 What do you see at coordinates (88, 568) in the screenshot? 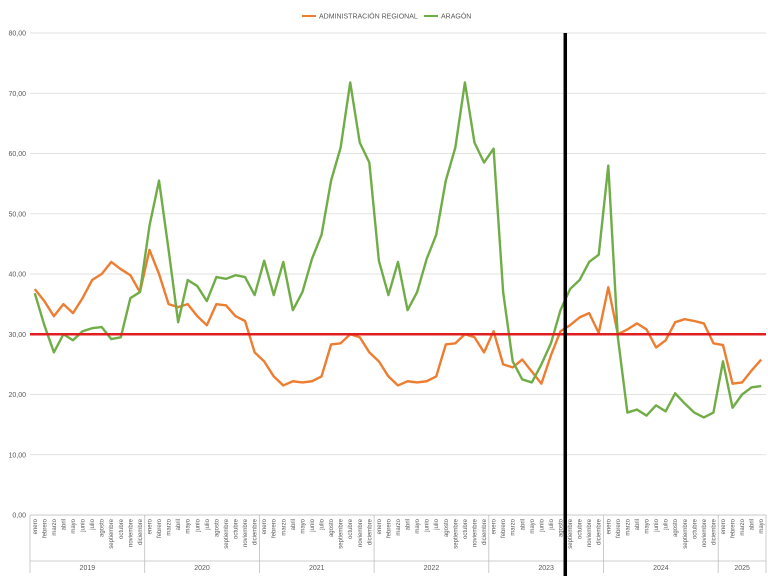
I see `year-label: 2019` at bounding box center [88, 568].